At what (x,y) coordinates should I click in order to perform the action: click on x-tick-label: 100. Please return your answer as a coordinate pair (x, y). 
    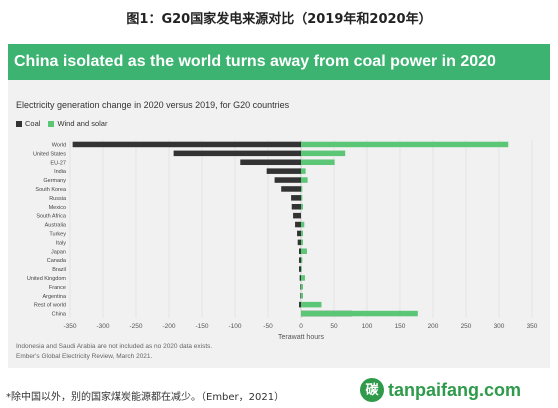
    Looking at the image, I should click on (367, 326).